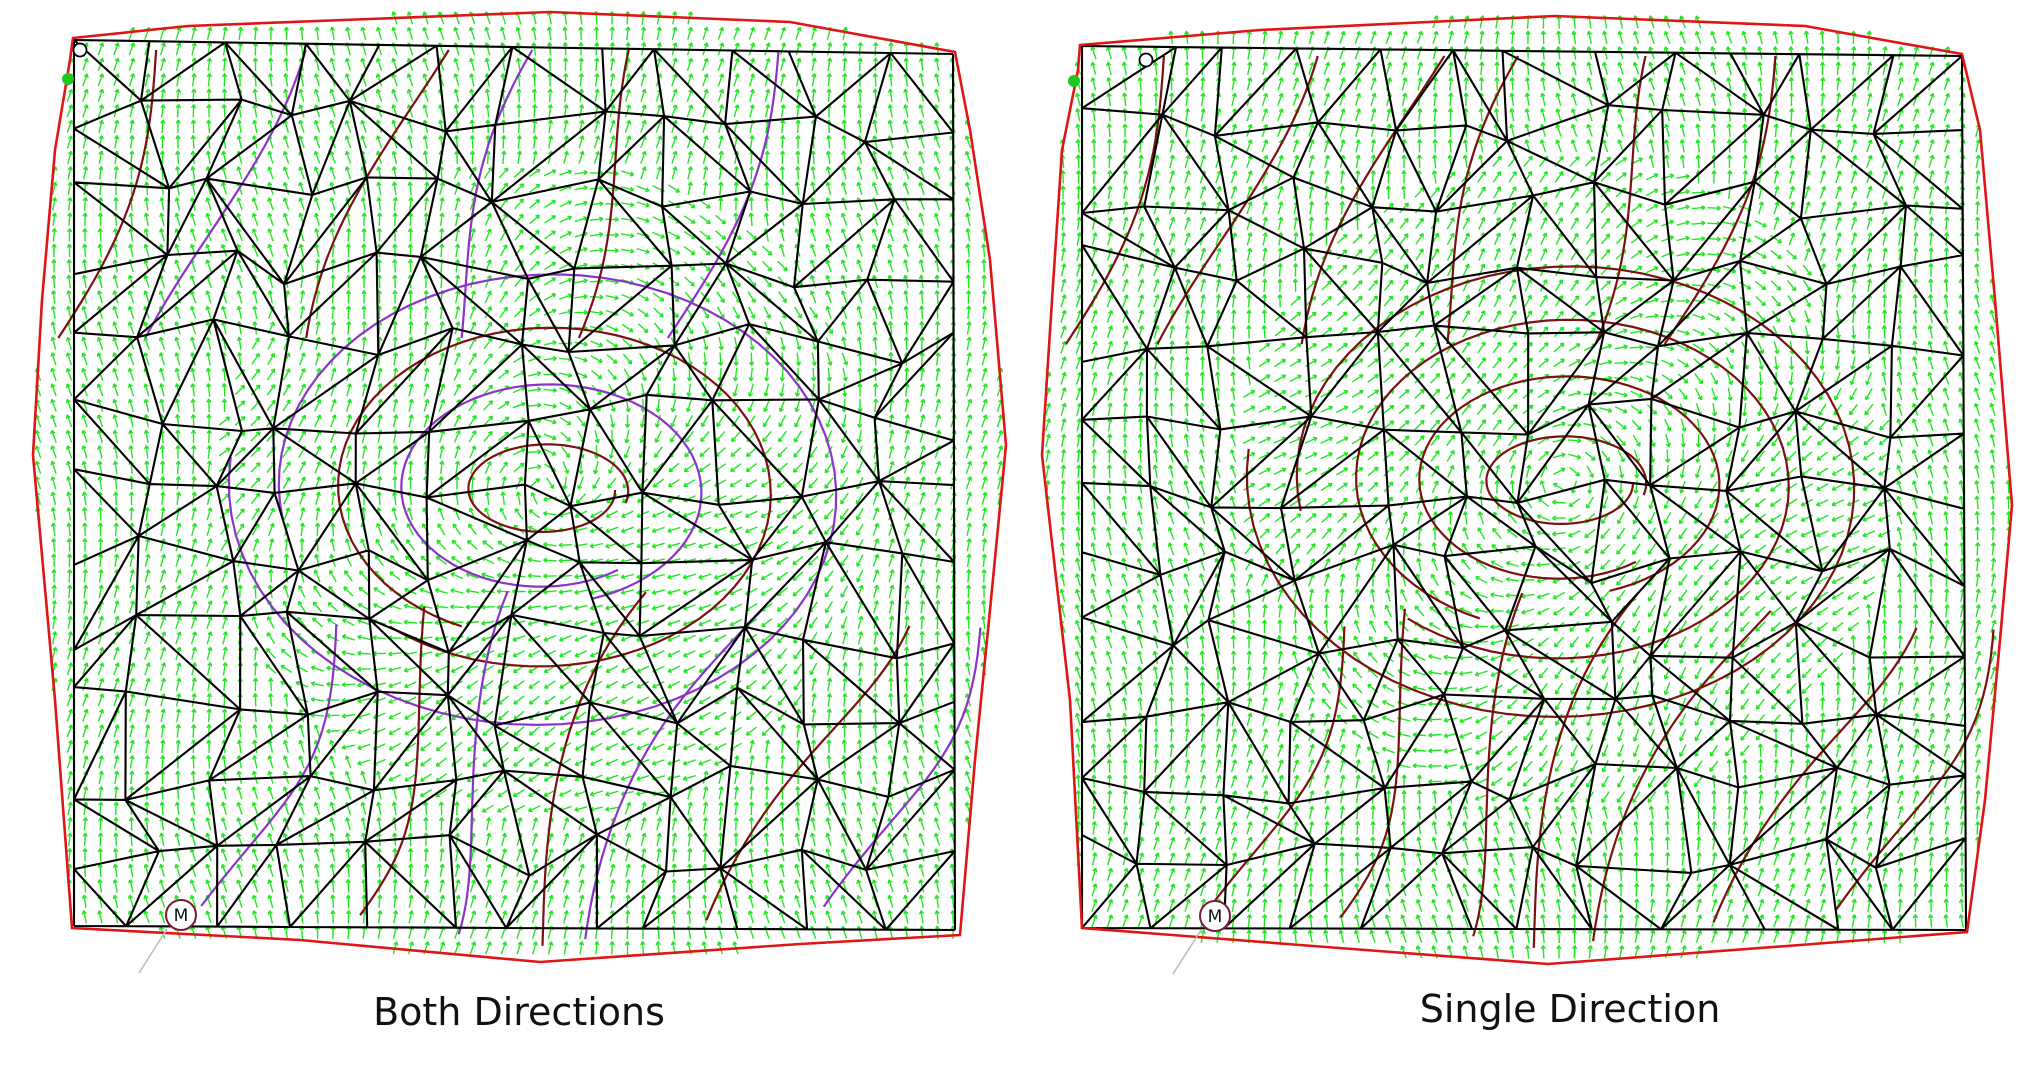  Describe the element at coordinates (1570, 1009) in the screenshot. I see `caption-single-direction: Single Direction` at that location.